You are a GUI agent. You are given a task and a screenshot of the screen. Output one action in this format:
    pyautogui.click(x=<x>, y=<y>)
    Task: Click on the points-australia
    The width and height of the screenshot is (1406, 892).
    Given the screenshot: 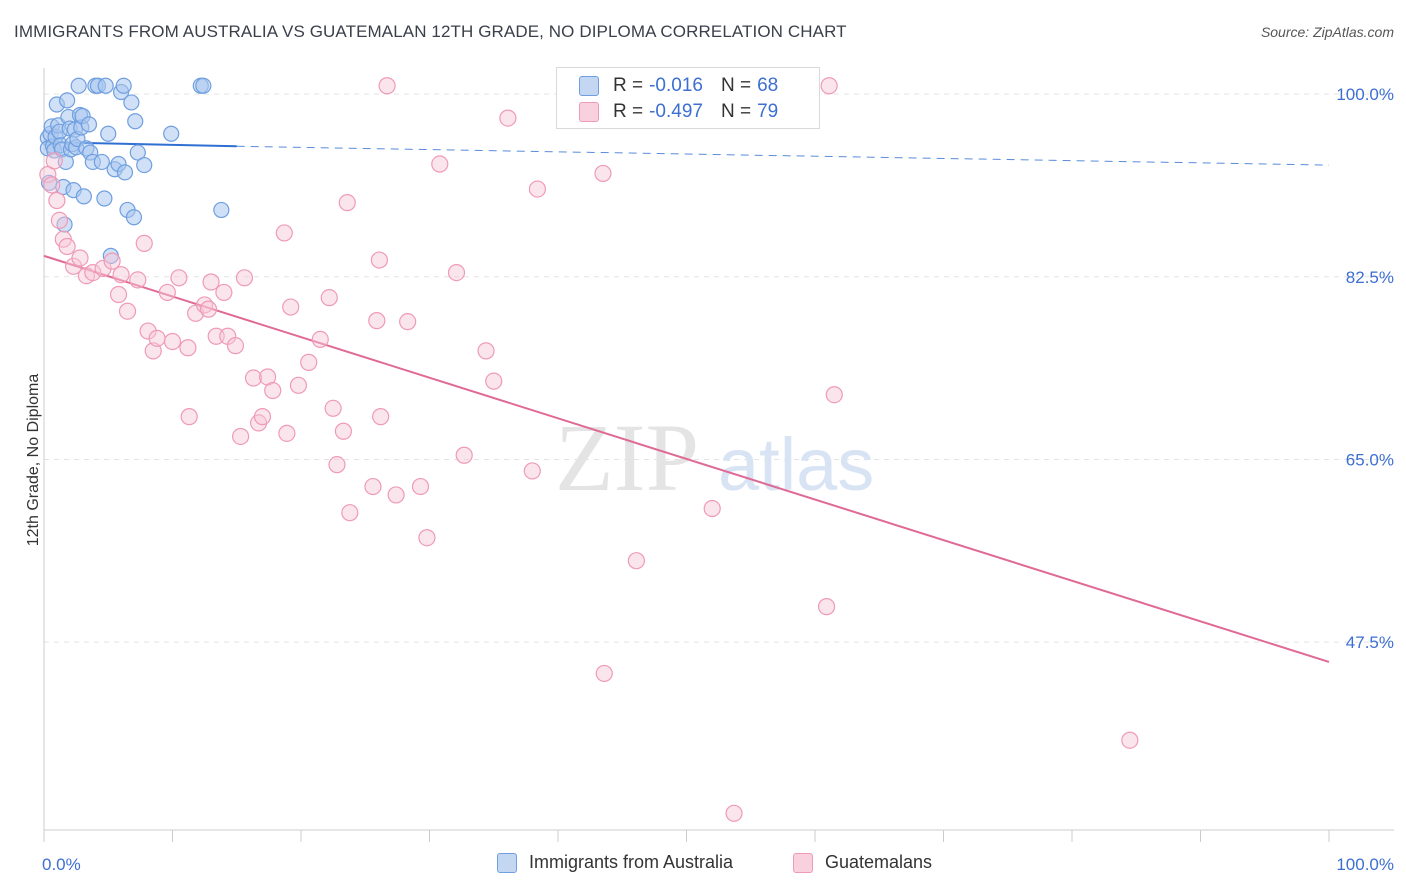 What is the action you would take?
    pyautogui.click(x=134, y=170)
    